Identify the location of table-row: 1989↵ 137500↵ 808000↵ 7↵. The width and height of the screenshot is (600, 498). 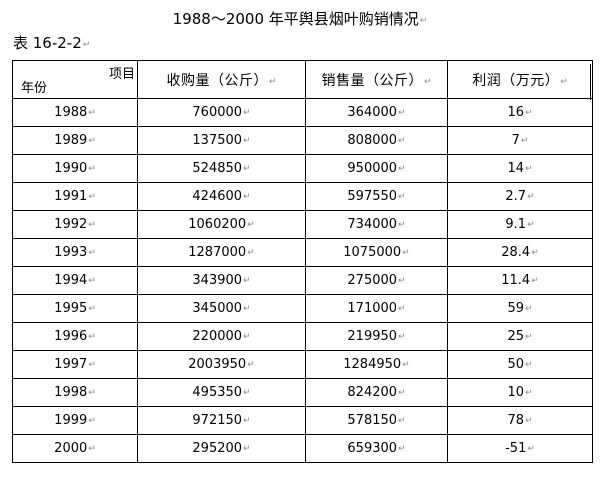
(302, 140).